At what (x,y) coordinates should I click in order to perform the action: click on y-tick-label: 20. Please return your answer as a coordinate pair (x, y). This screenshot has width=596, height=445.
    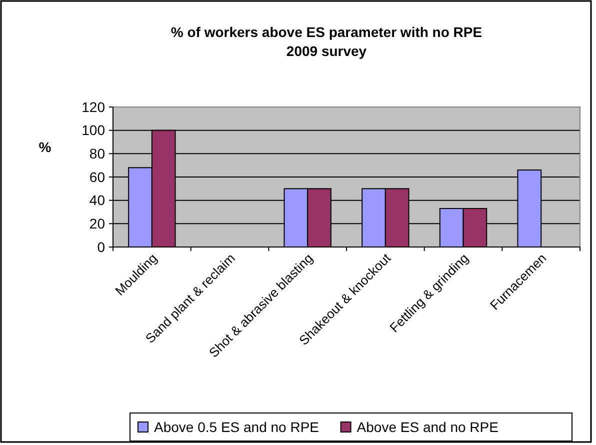
    Looking at the image, I should click on (97, 224).